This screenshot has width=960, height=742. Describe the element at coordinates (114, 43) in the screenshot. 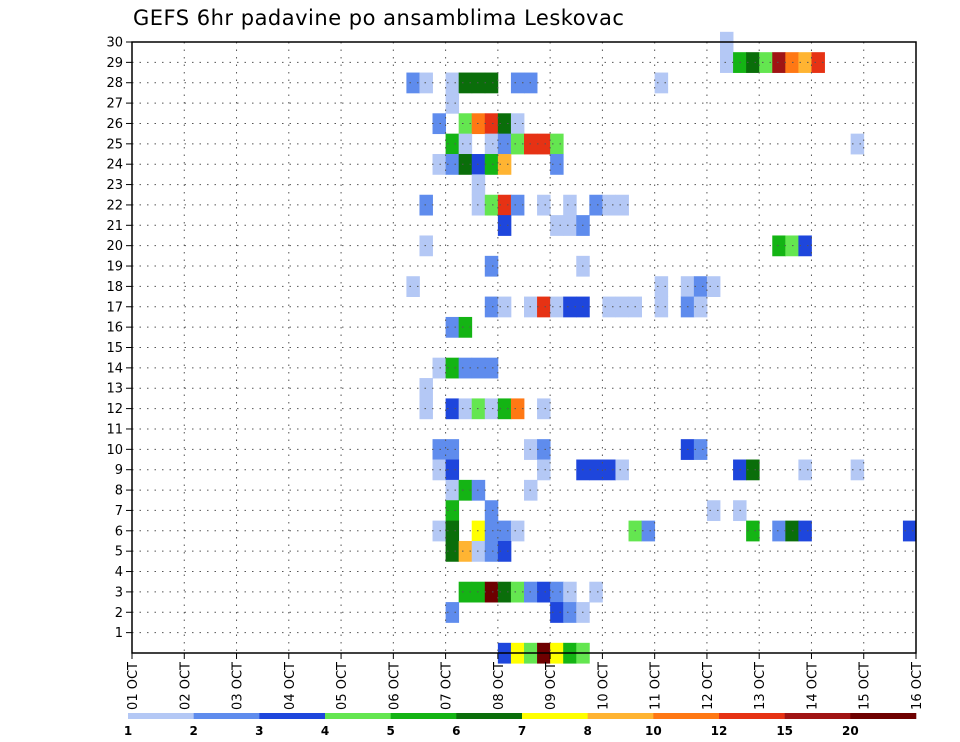

I see `y-tick-label: 30` at that location.